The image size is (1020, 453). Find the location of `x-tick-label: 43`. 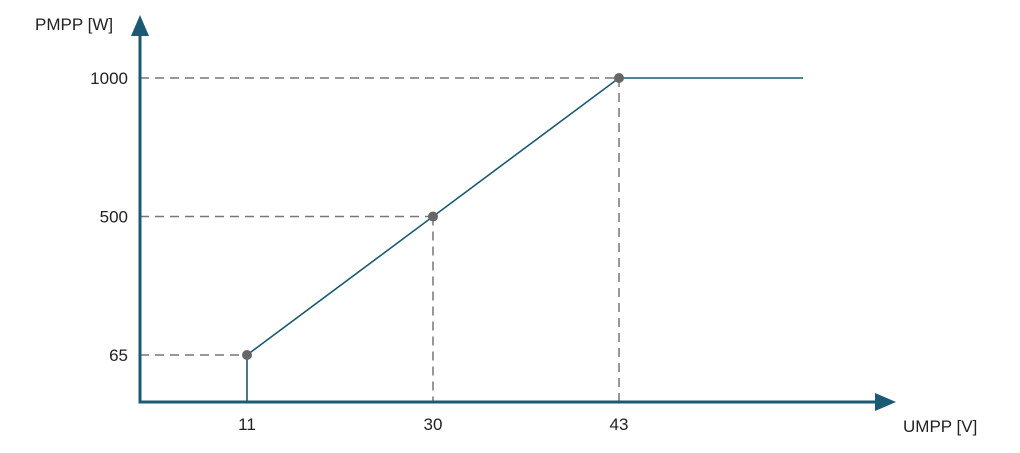

x-tick-label: 43 is located at coordinates (619, 424).